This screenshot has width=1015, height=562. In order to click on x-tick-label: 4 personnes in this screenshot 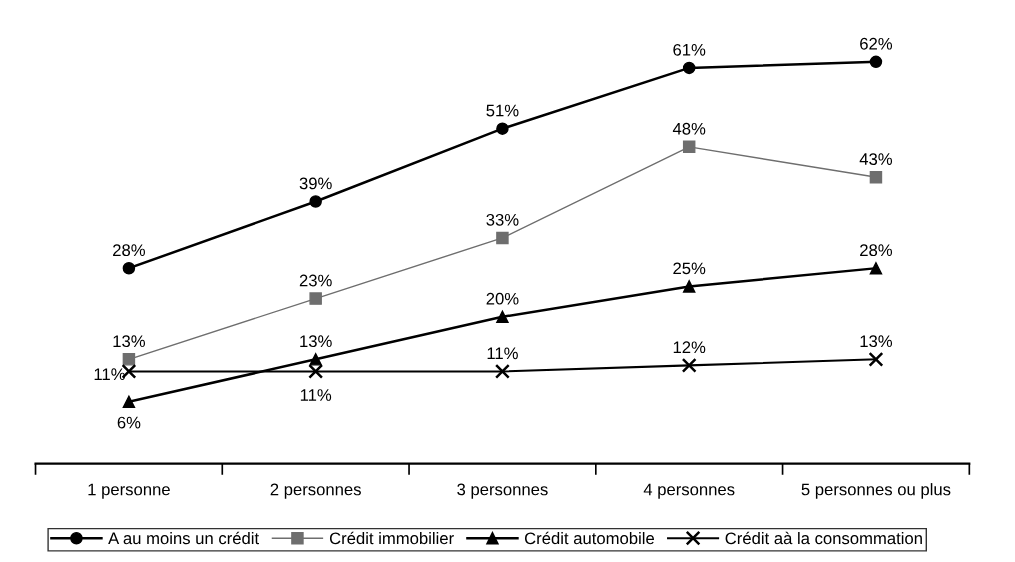, I will do `click(689, 491)`.